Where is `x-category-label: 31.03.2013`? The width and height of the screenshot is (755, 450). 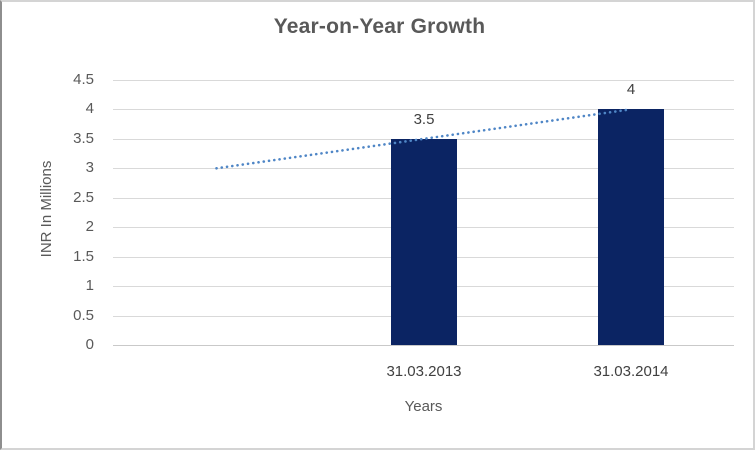 x-category-label: 31.03.2013 is located at coordinates (424, 371).